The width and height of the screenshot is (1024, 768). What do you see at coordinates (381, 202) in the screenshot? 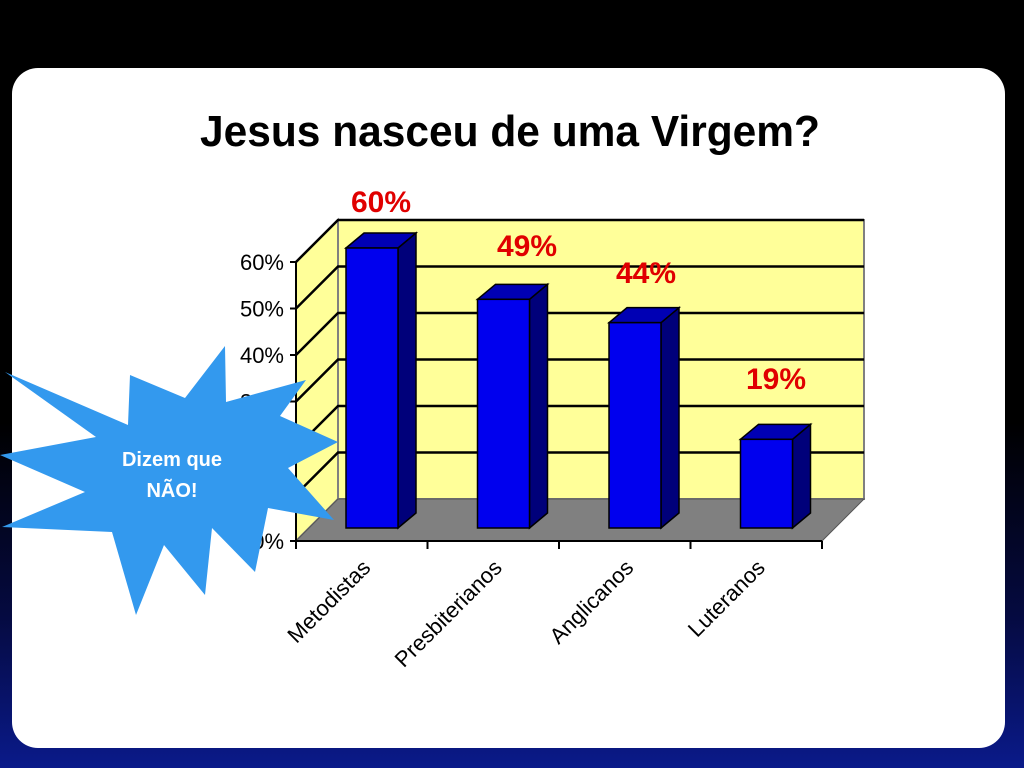
I see `data-label: 60%` at bounding box center [381, 202].